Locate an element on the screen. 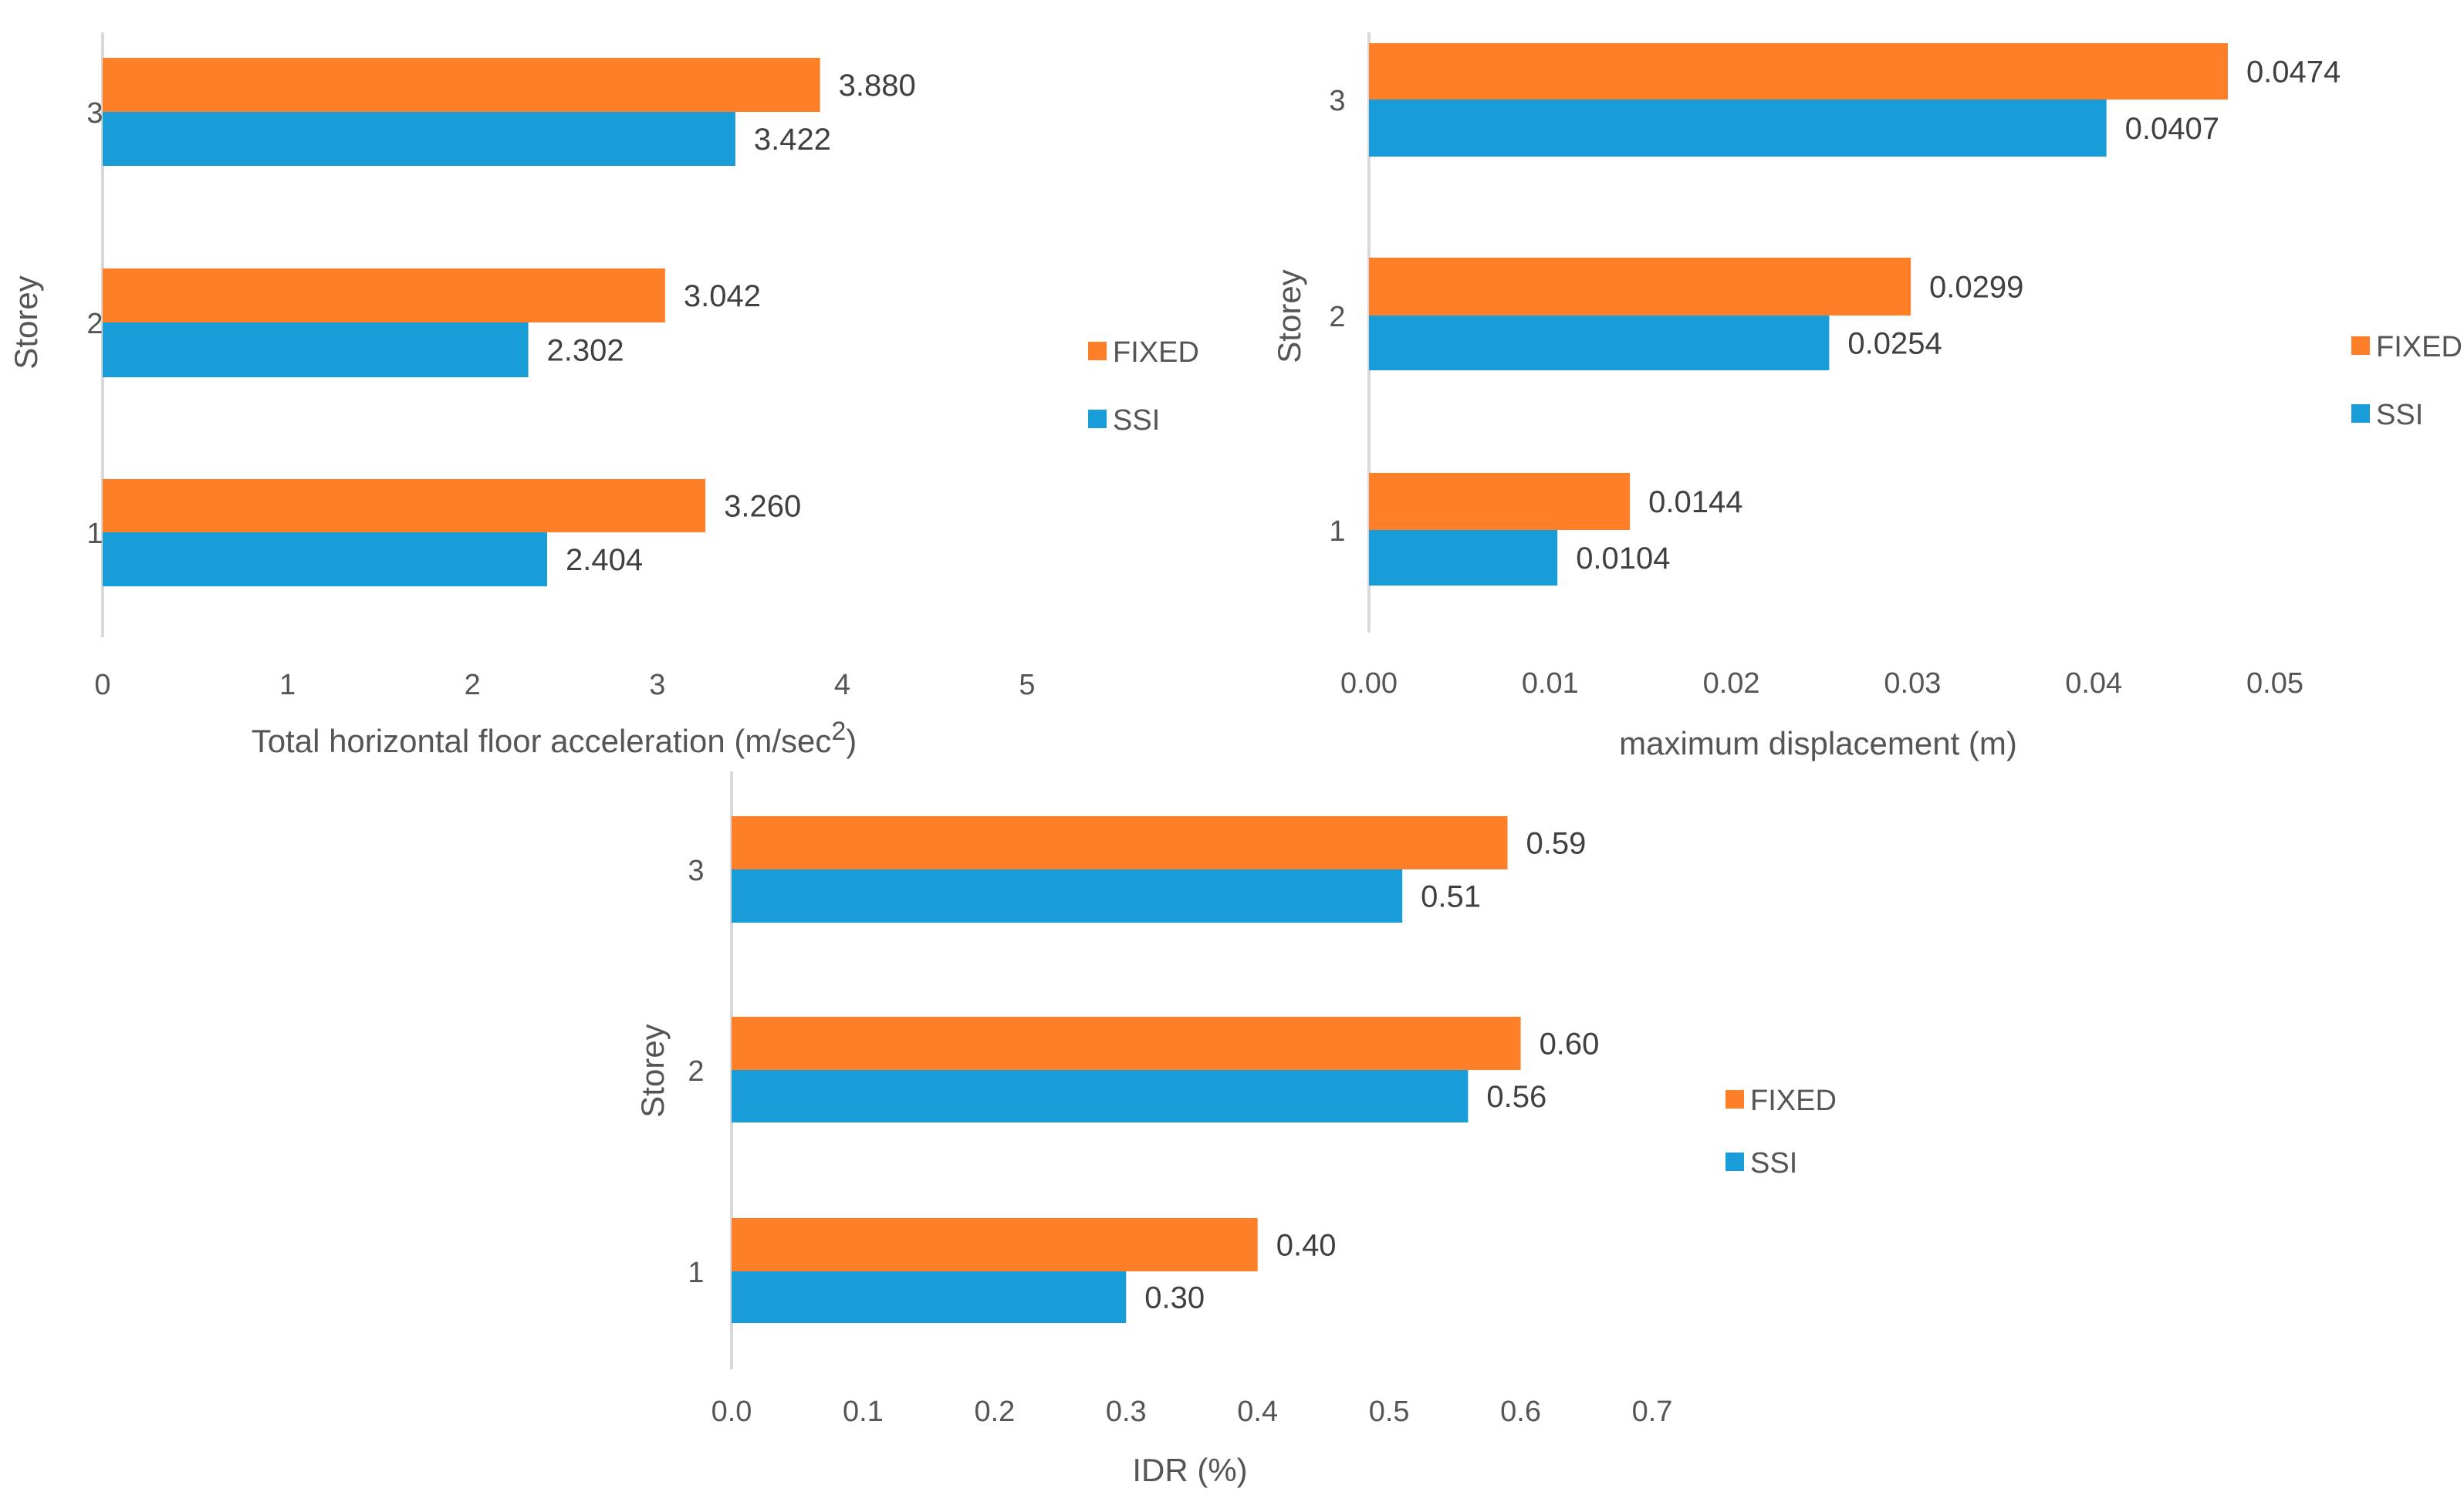  data-label: 0.0144 is located at coordinates (1695, 502).